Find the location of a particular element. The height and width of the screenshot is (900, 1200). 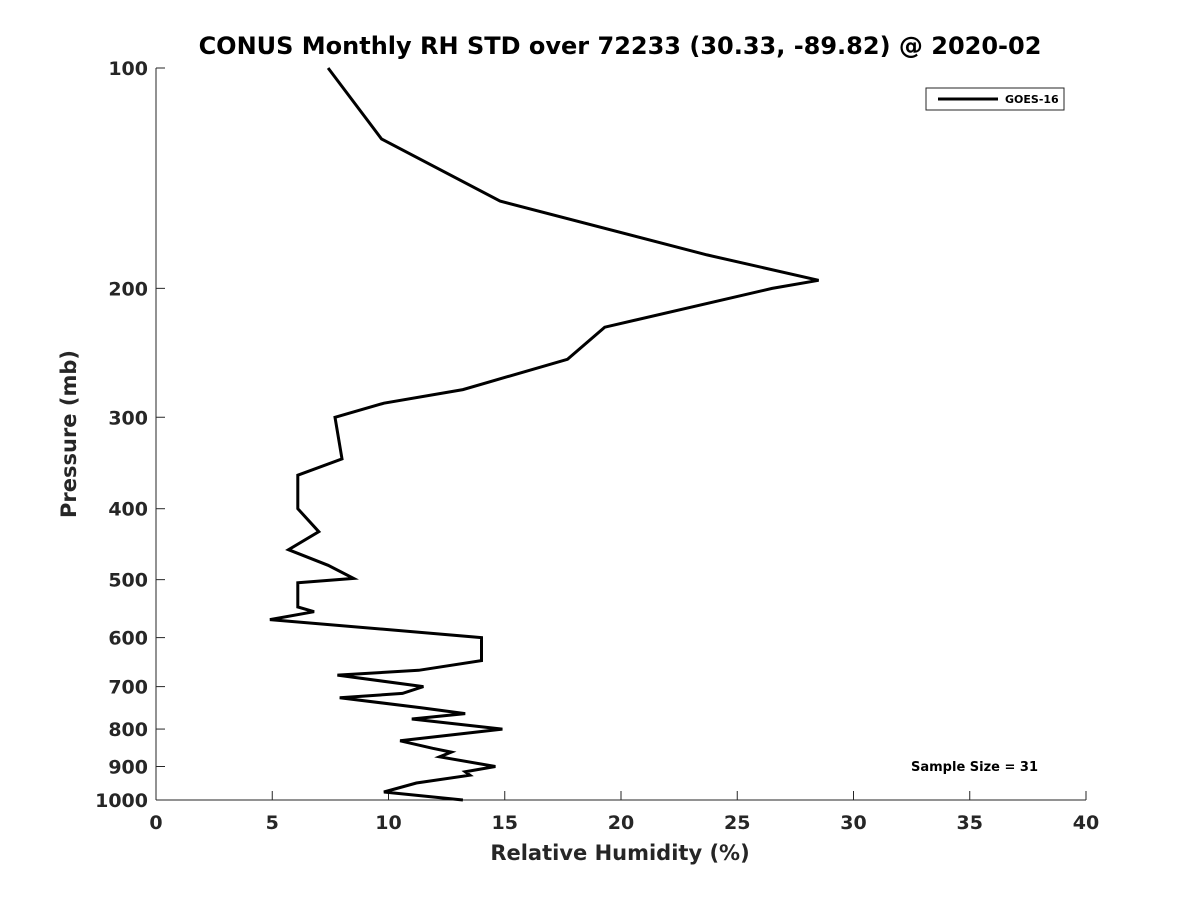

y-tick-label: 100 is located at coordinates (128, 69).